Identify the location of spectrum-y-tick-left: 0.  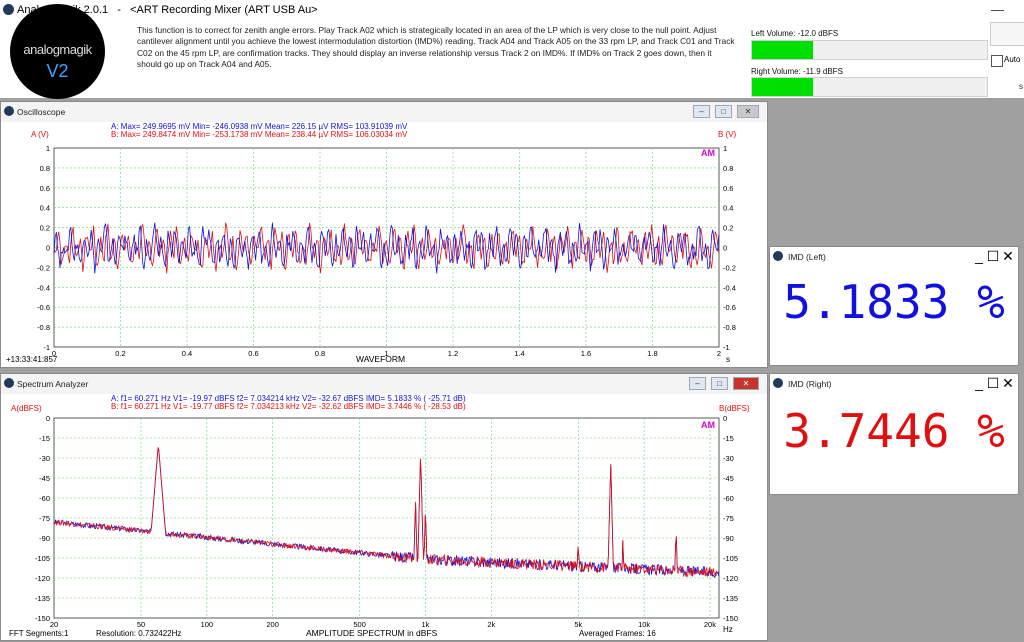
(48, 418).